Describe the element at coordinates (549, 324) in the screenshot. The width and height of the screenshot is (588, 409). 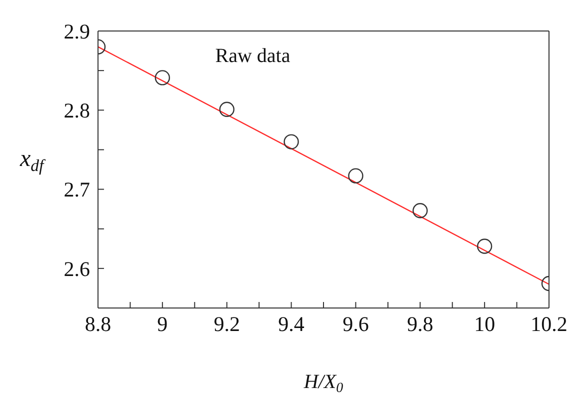
I see `x-tick-label: 10.2` at that location.